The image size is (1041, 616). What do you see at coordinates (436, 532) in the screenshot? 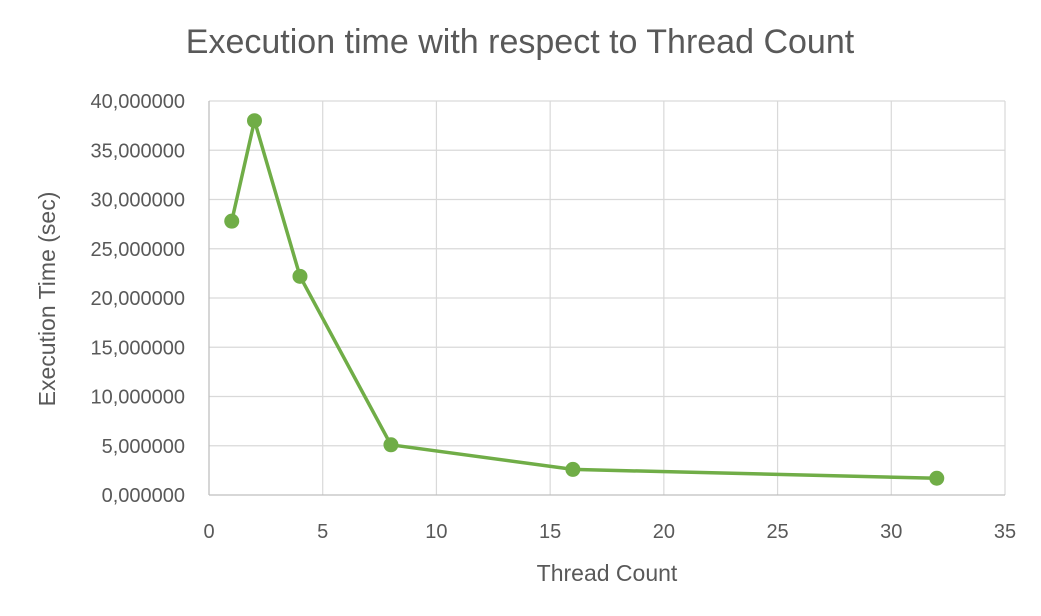
I see `x-tick-label: 10` at bounding box center [436, 532].